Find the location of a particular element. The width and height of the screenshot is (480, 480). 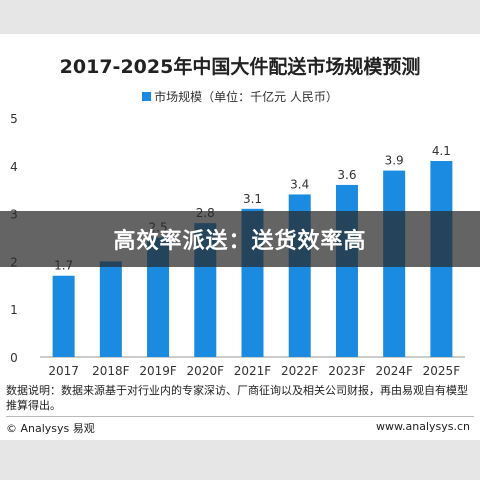

chart-legend: 市场规模（单位：千亿元 人民币） is located at coordinates (240, 96).